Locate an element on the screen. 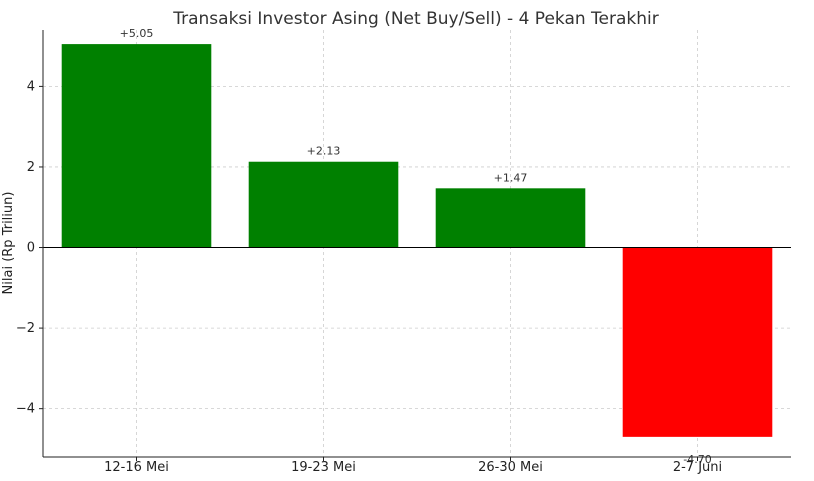 Image resolution: width=814 pixels, height=481 pixels. y-tick-label: −4 is located at coordinates (25, 409).